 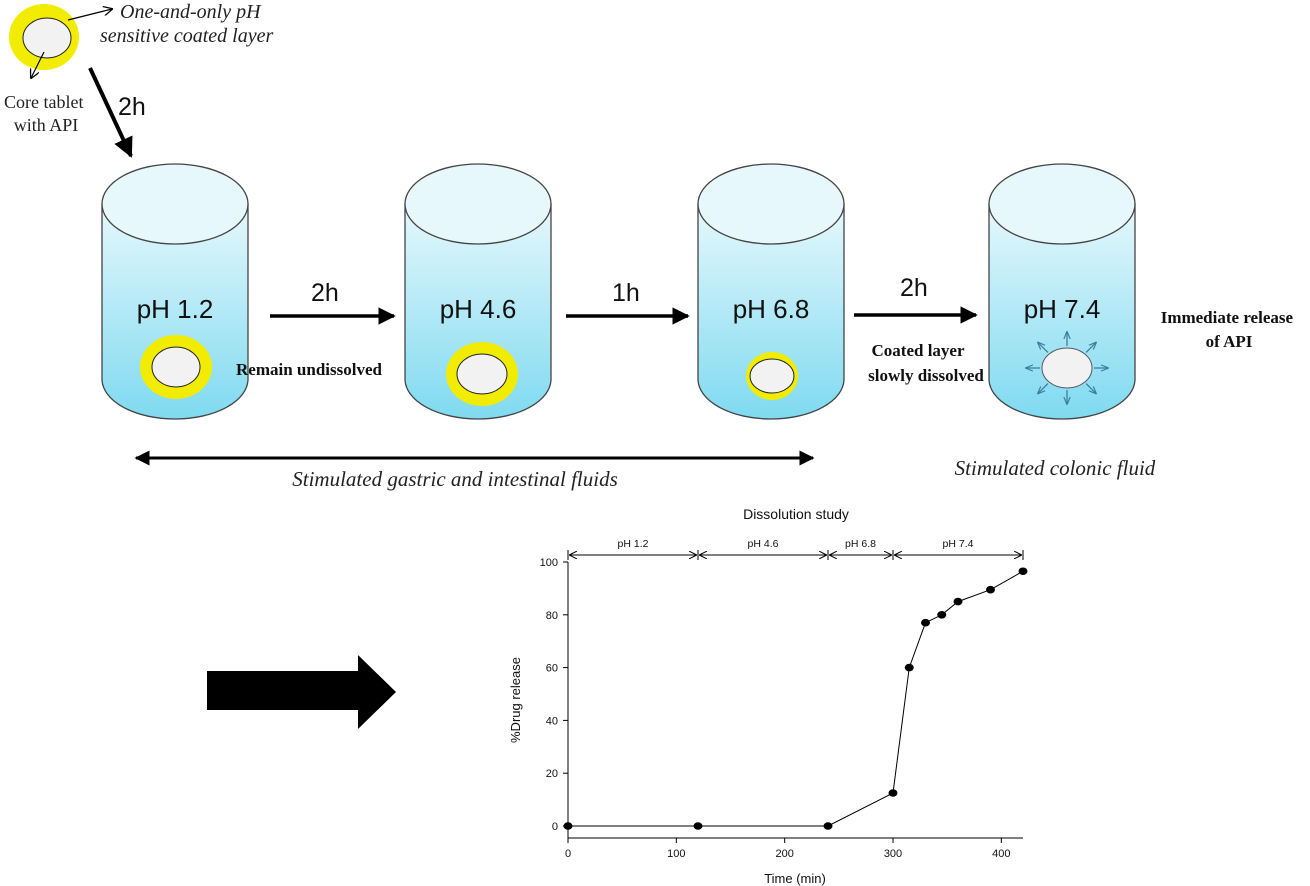 I want to click on vessel-2: pH 4.6, so click(x=478, y=291).